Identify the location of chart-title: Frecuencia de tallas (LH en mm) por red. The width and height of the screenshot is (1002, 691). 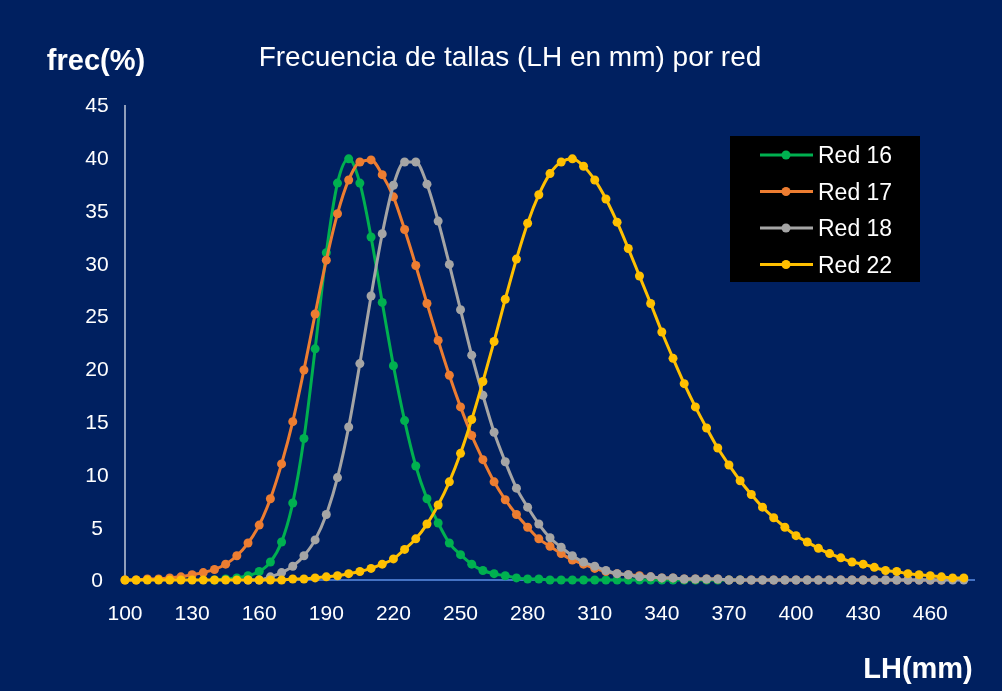
(510, 56).